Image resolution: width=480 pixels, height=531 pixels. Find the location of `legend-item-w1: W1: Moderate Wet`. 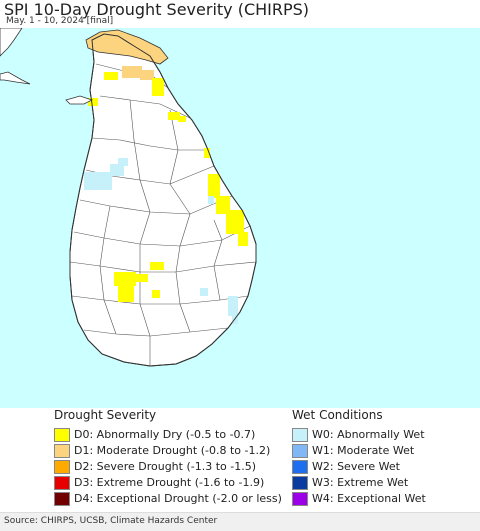

legend-item-w1: W1: Moderate Wet is located at coordinates (359, 450).